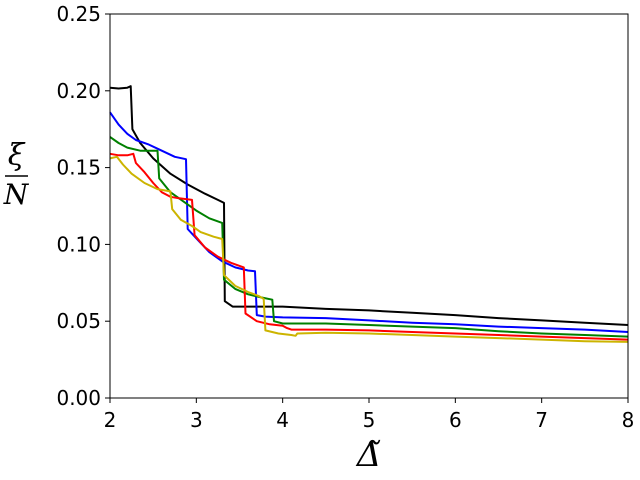 The width and height of the screenshot is (640, 480). Describe the element at coordinates (16, 194) in the screenshot. I see `y-axis-label-denominator: N` at that location.